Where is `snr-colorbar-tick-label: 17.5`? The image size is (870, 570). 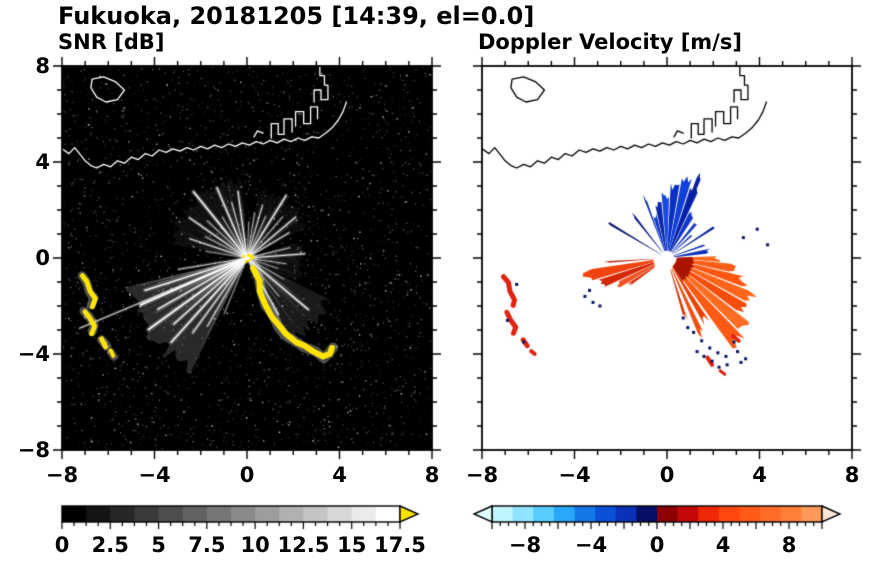
snr-colorbar-tick-label: 17.5 is located at coordinates (400, 545).